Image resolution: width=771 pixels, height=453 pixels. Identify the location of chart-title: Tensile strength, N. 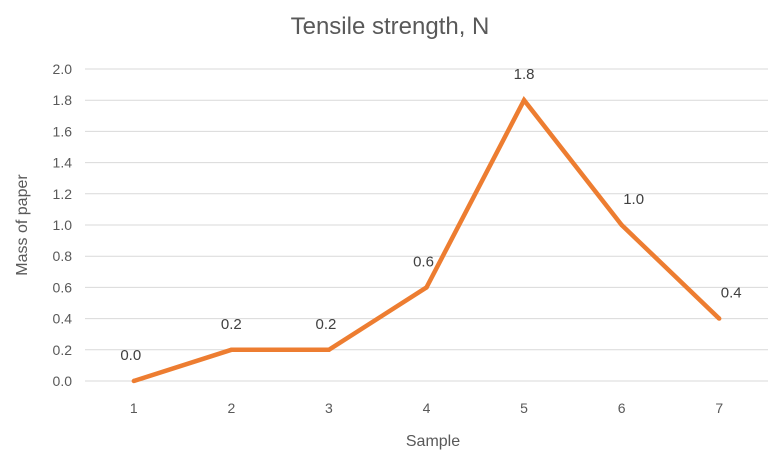
(390, 26).